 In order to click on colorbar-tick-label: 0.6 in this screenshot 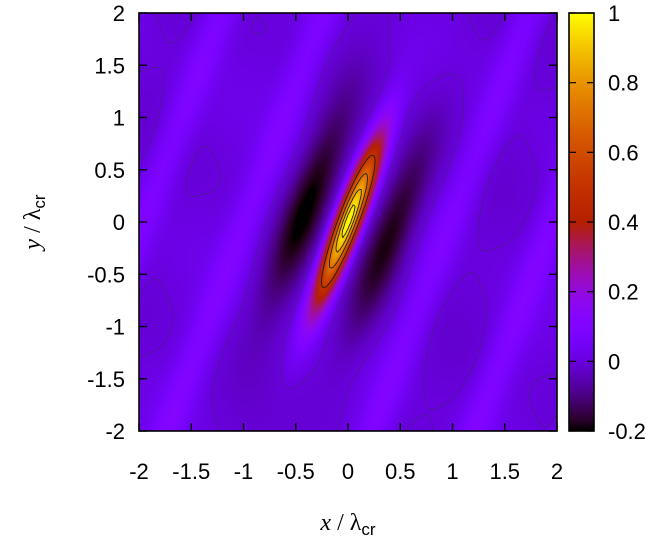, I will do `click(623, 152)`.